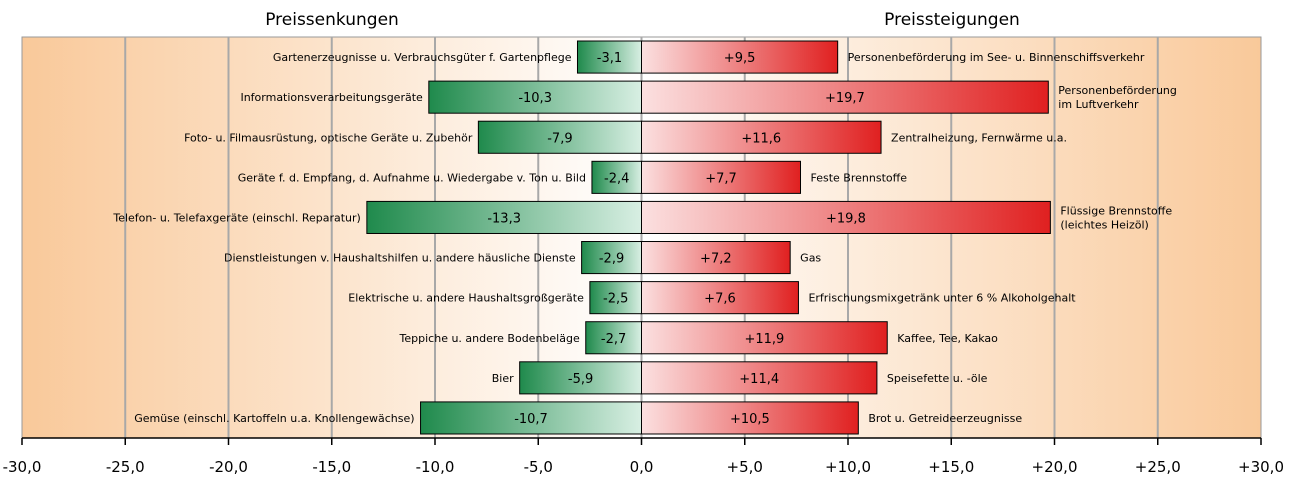 The image size is (1298, 483). I want to click on x-tick-label: 0,0, so click(642, 467).